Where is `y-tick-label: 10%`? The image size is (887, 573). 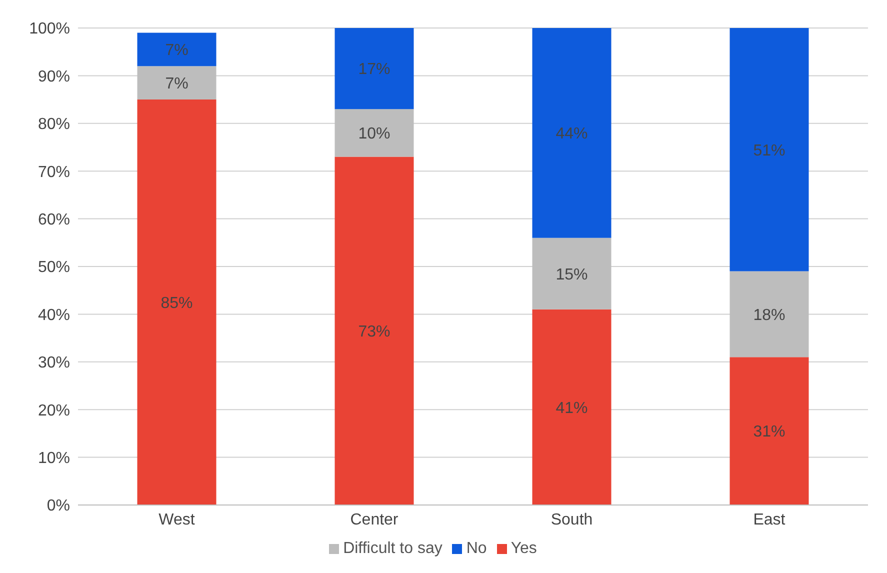 y-tick-label: 10% is located at coordinates (54, 458).